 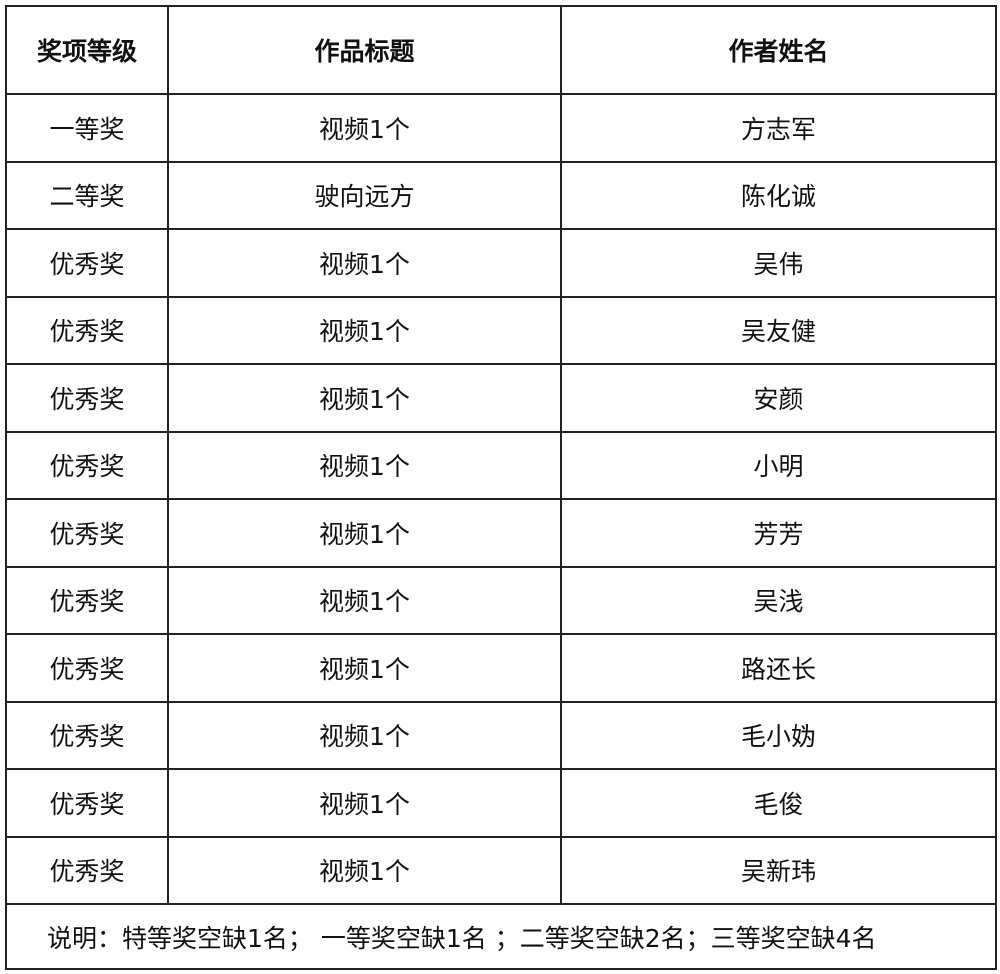 I want to click on note-row: 说明：特等奖空缺1名； 一等奖空缺1名 ；二等奖空缺2名；三等奖空缺4名, so click(x=501, y=936).